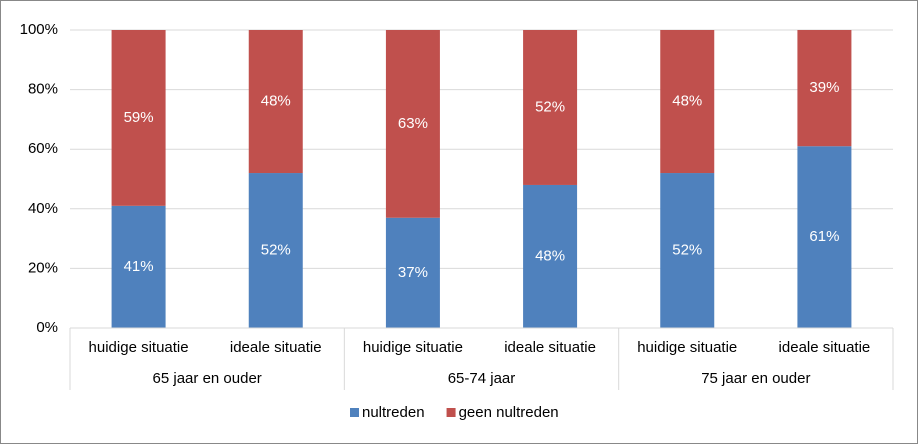 This screenshot has width=918, height=444. Describe the element at coordinates (509, 412) in the screenshot. I see `legend-label: geen nultreden` at that location.